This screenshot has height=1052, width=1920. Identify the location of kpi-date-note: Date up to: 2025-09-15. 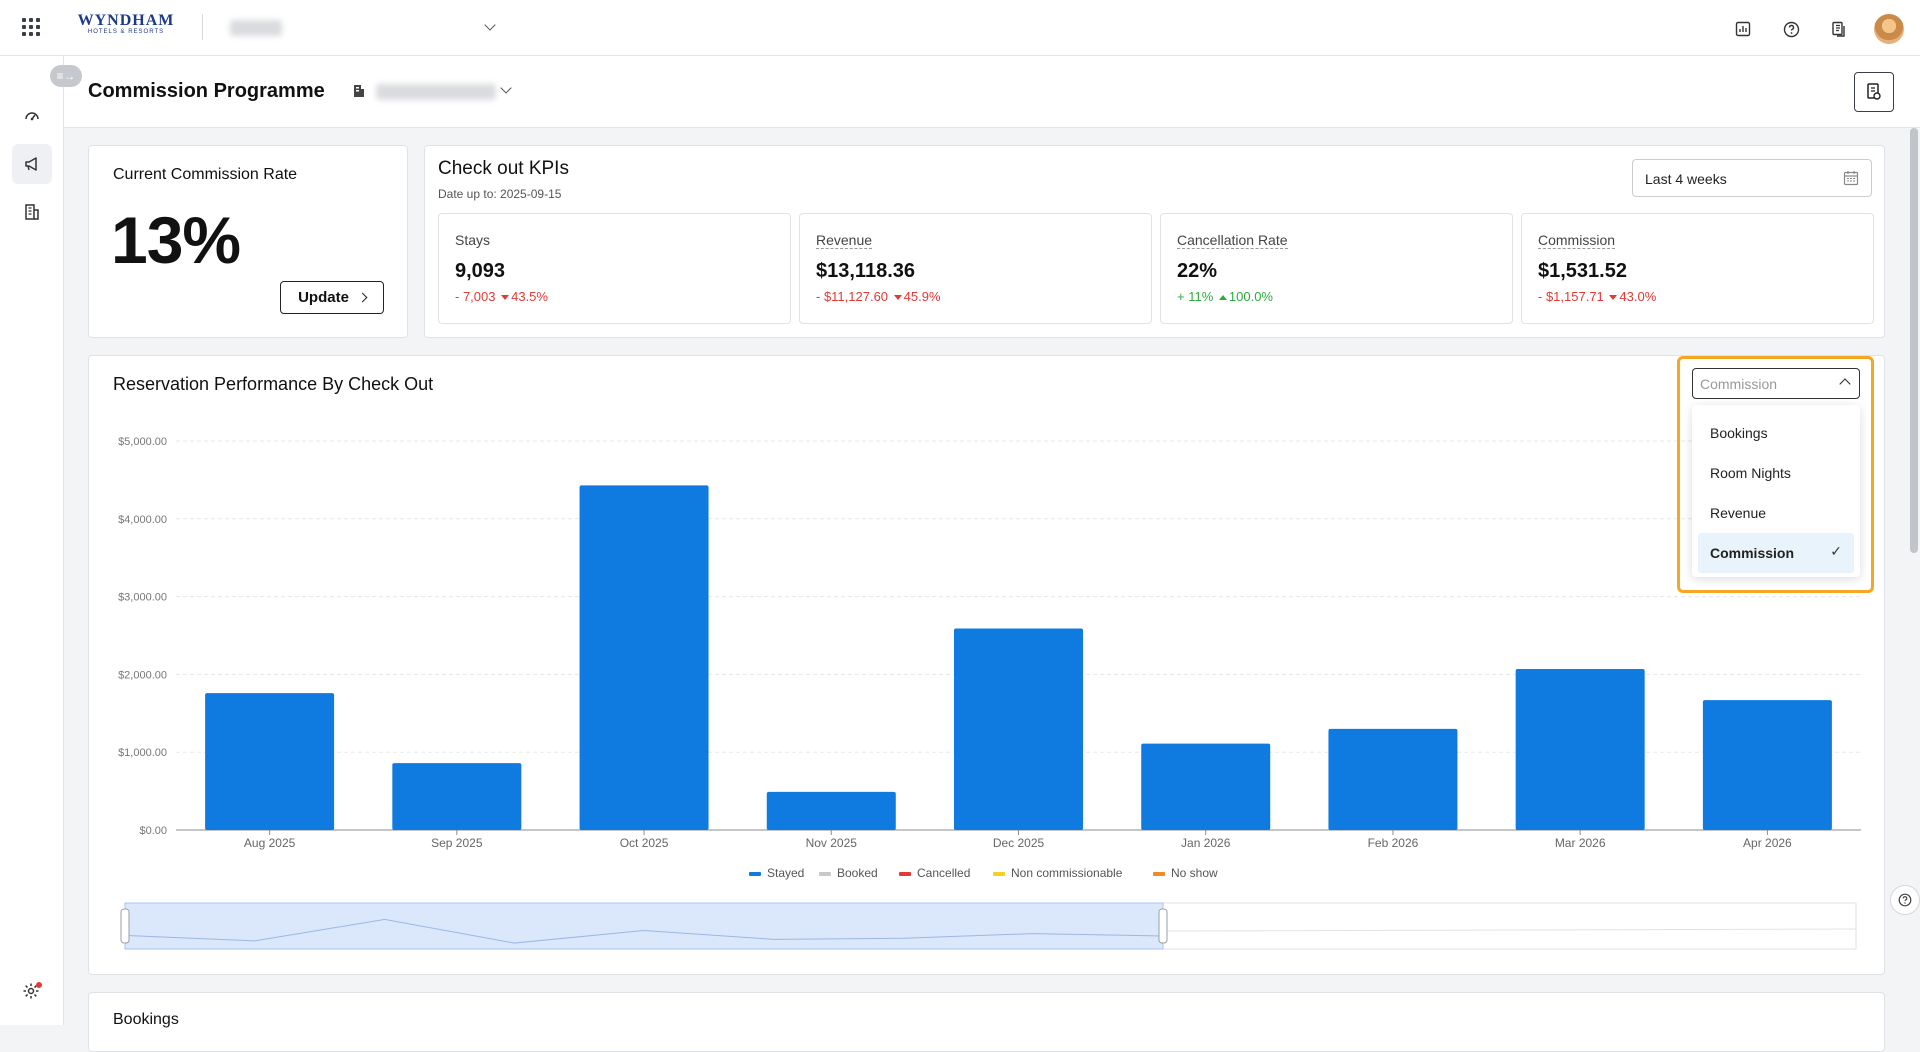
(500, 194).